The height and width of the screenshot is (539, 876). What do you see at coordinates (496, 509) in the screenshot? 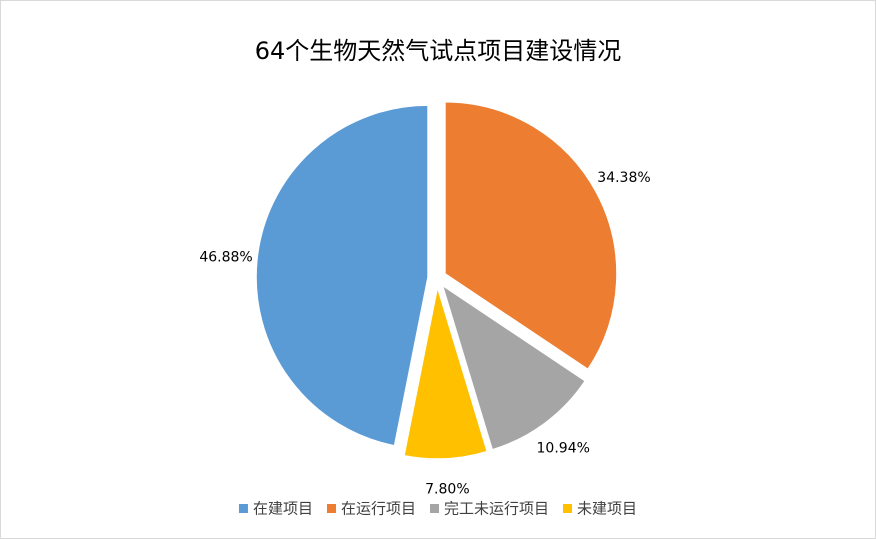
I see `legend-label: 完工未运行项目` at bounding box center [496, 509].